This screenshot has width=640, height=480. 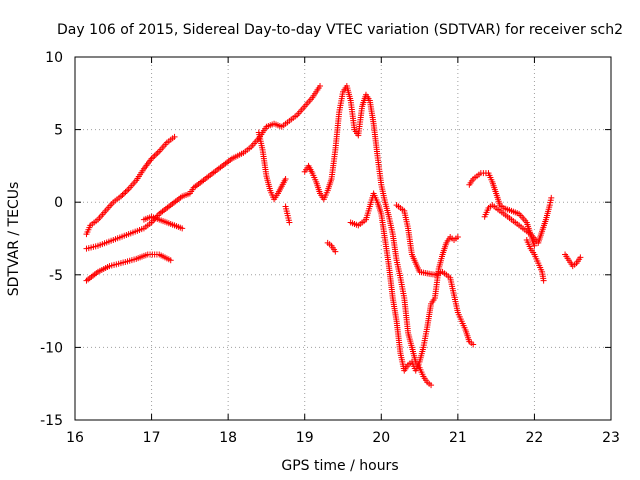 What do you see at coordinates (58, 131) in the screenshot?
I see `y-tick-label: 5` at bounding box center [58, 131].